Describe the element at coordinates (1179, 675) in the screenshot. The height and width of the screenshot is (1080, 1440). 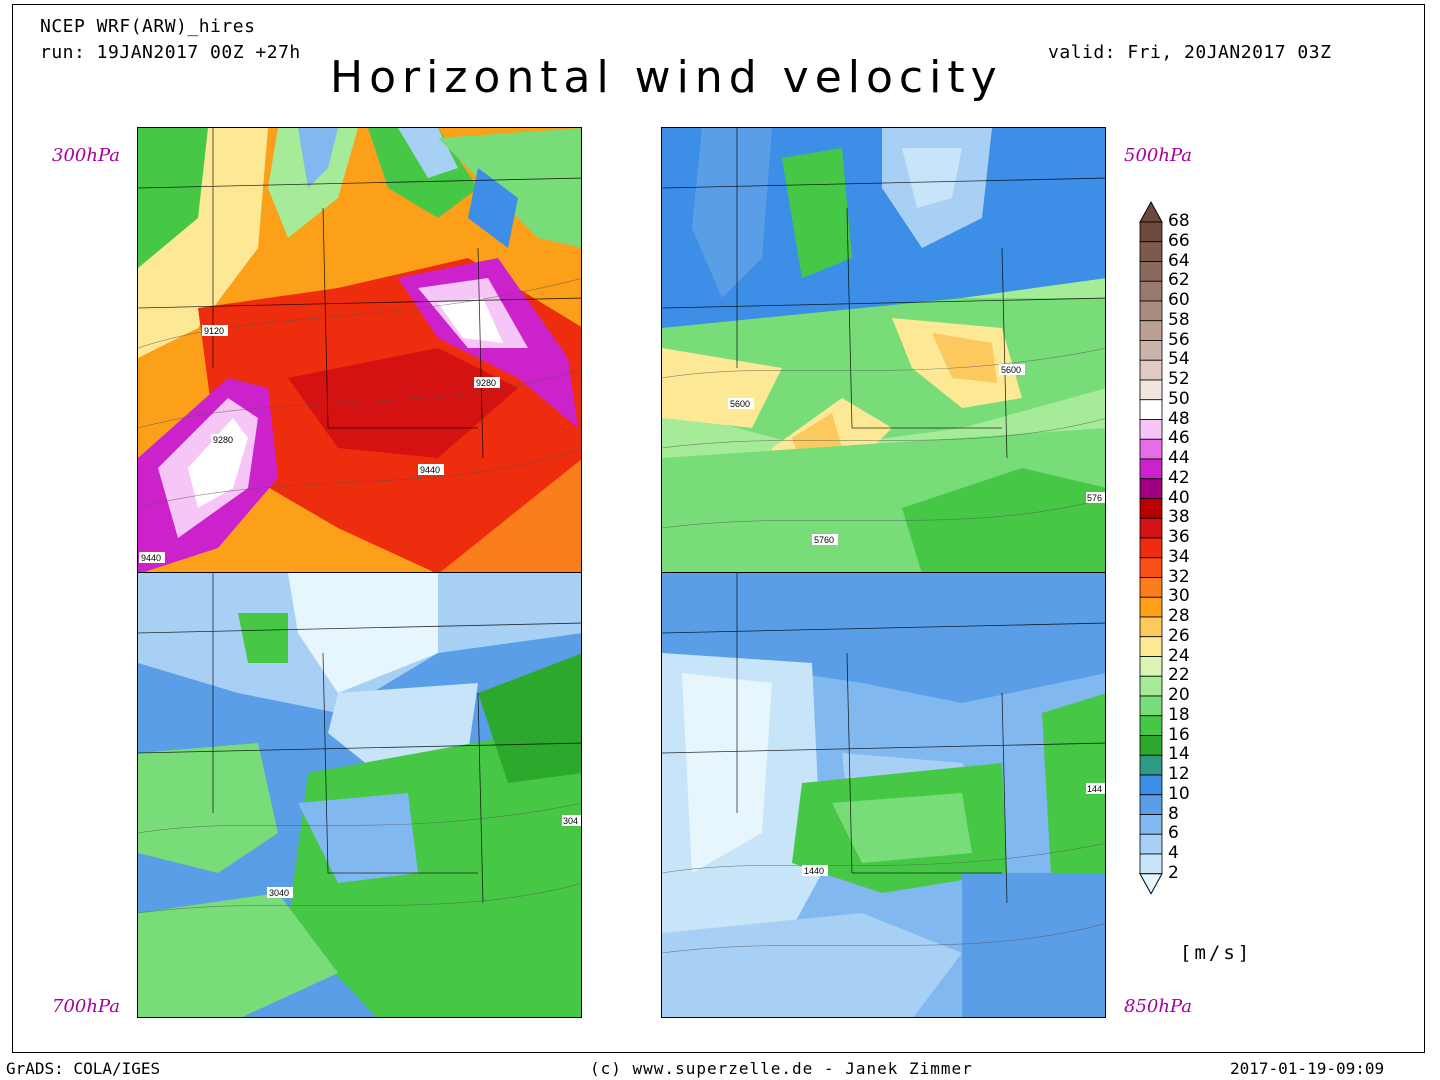
I see `colorbar-tick-label: 22` at that location.